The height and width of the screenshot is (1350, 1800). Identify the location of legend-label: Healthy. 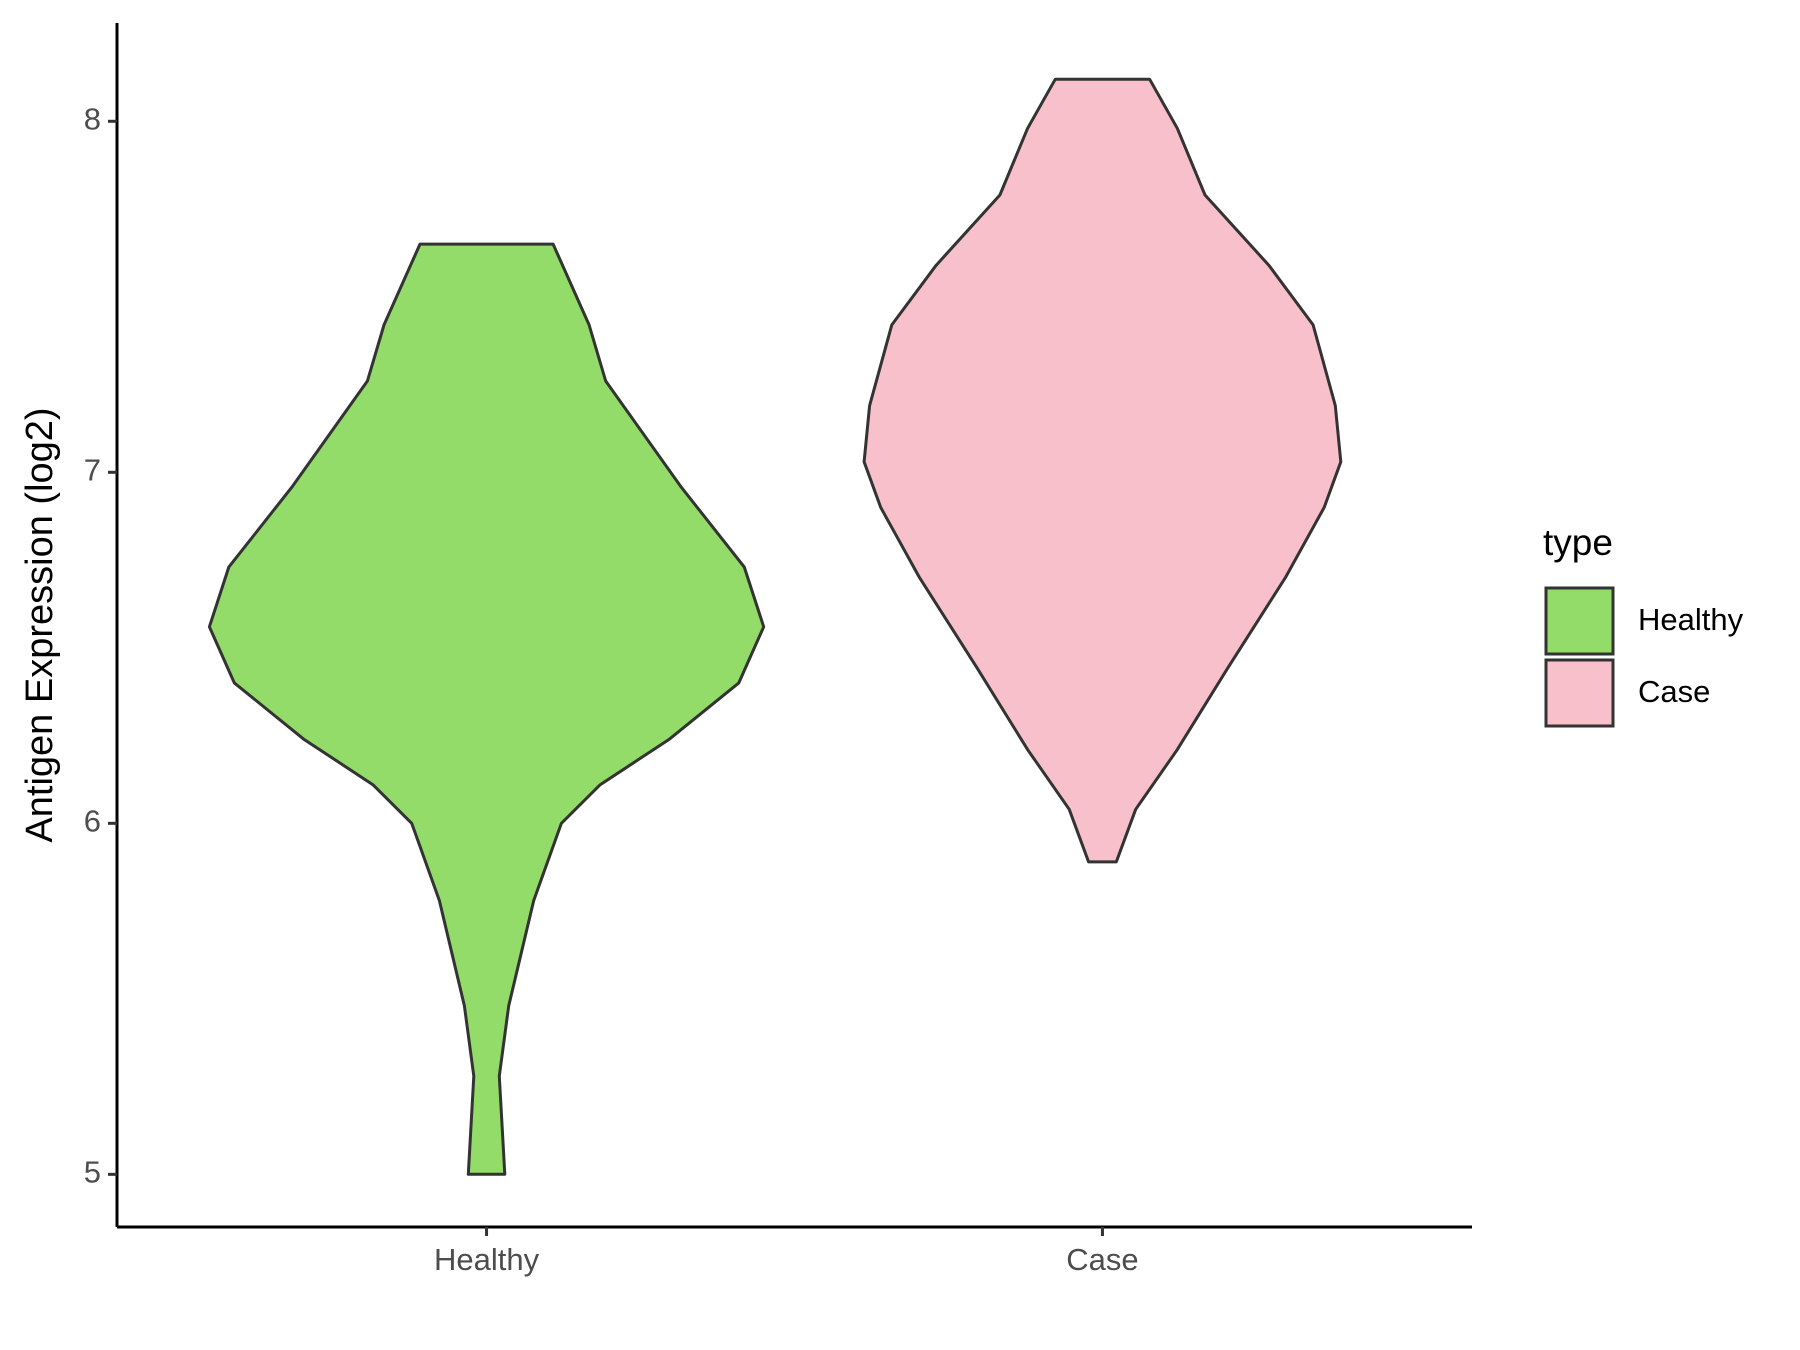
(1691, 619).